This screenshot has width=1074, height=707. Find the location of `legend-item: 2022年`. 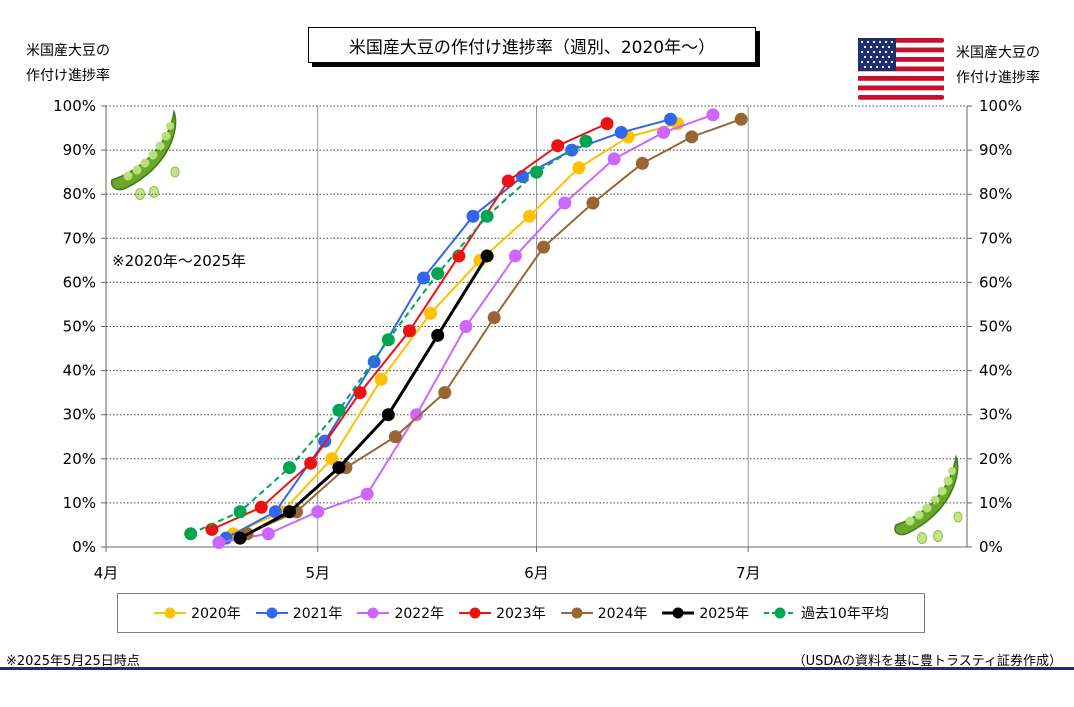

legend-item: 2022年 is located at coordinates (400, 613).